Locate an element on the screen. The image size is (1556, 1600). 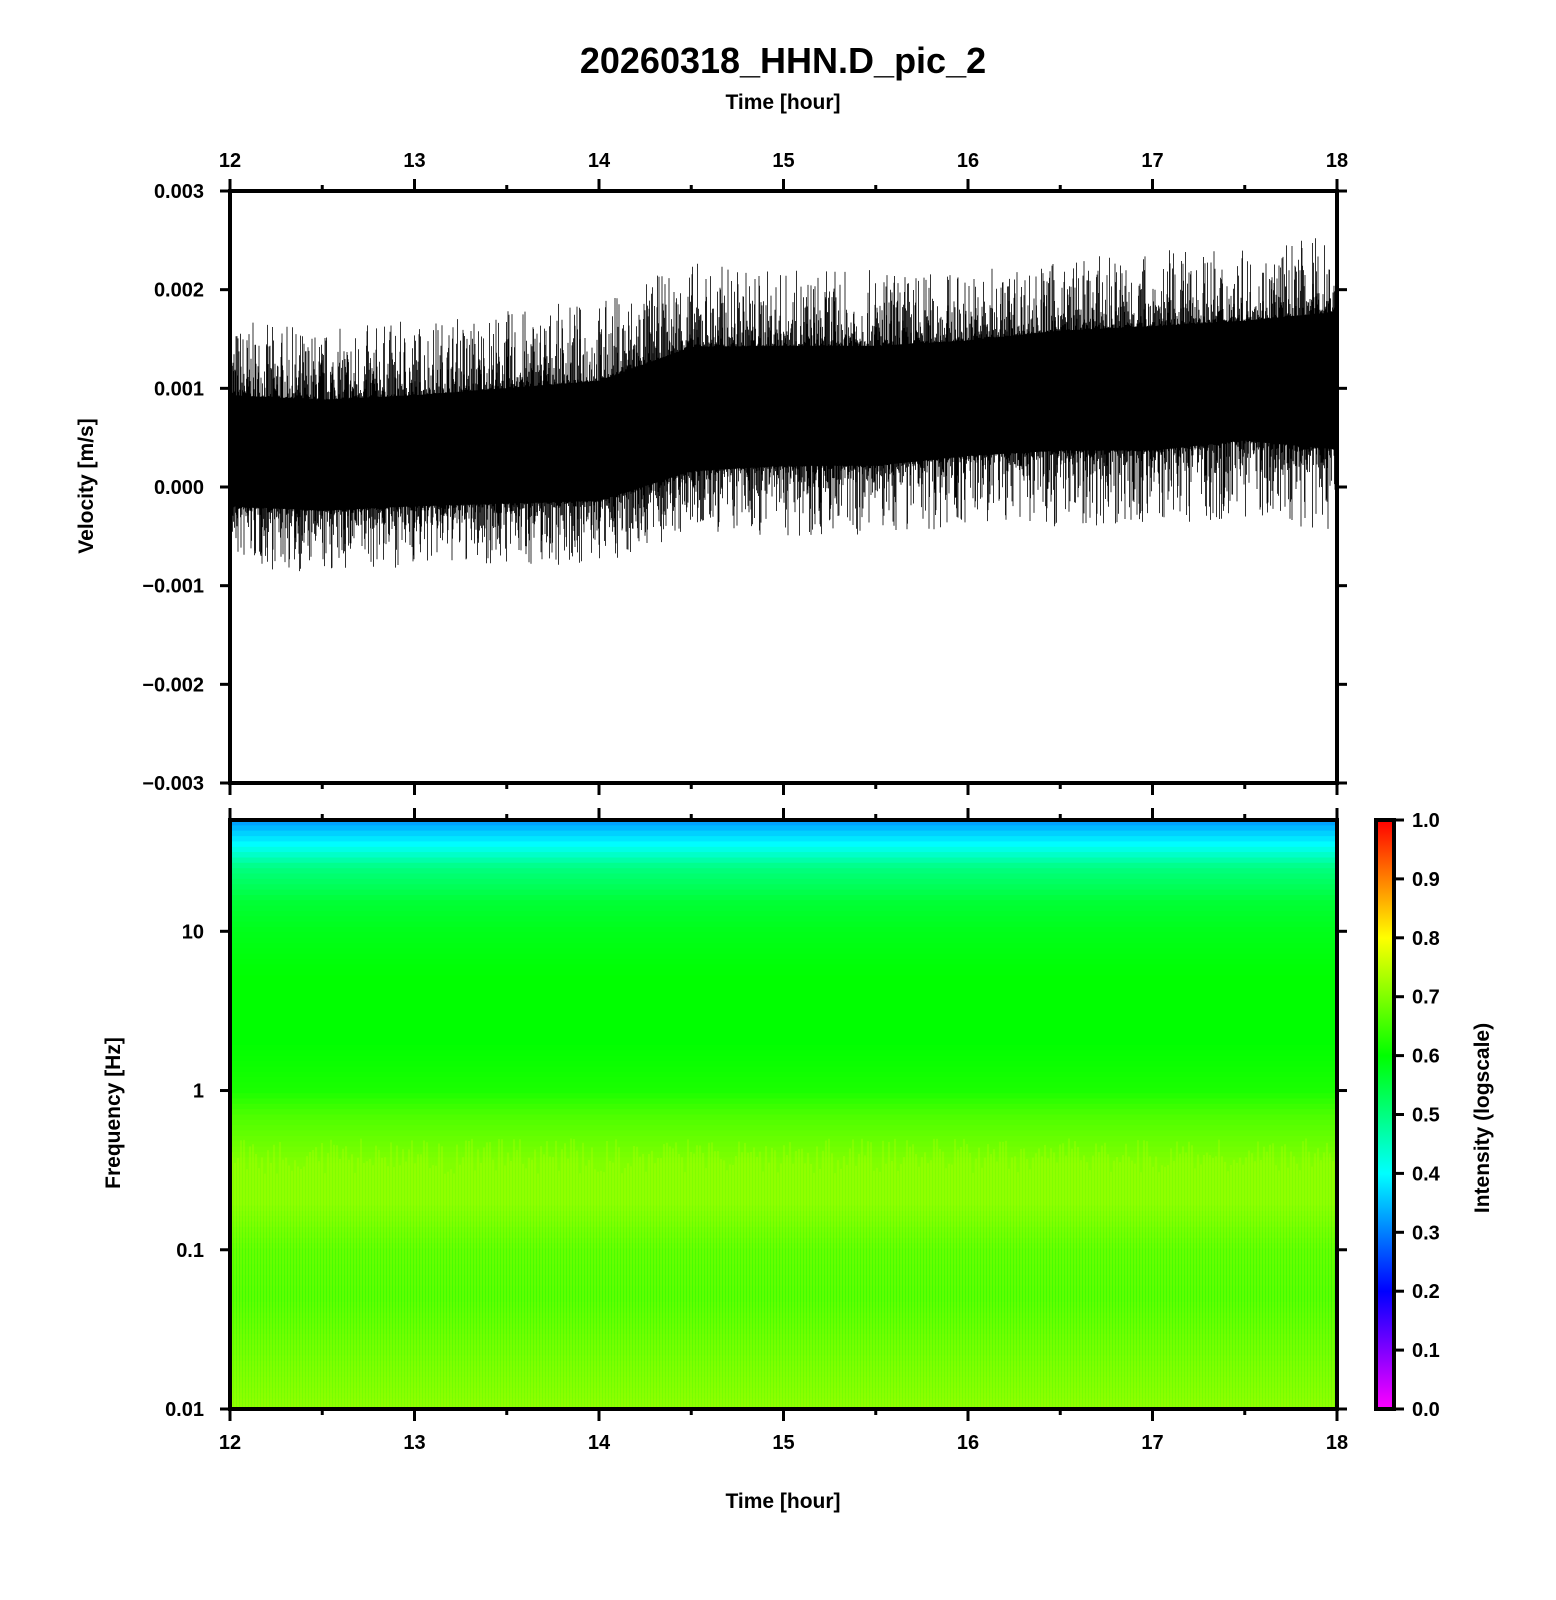
colorbar-tick-label: 0.0 is located at coordinates (1426, 1410).